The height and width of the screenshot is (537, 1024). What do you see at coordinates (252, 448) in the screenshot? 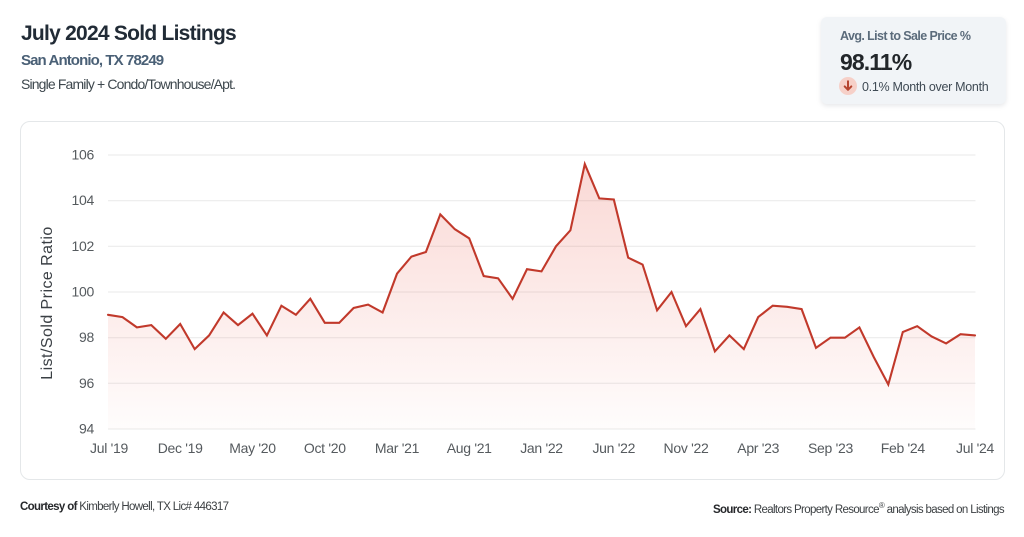
I see `svg-text: May '20` at bounding box center [252, 448].